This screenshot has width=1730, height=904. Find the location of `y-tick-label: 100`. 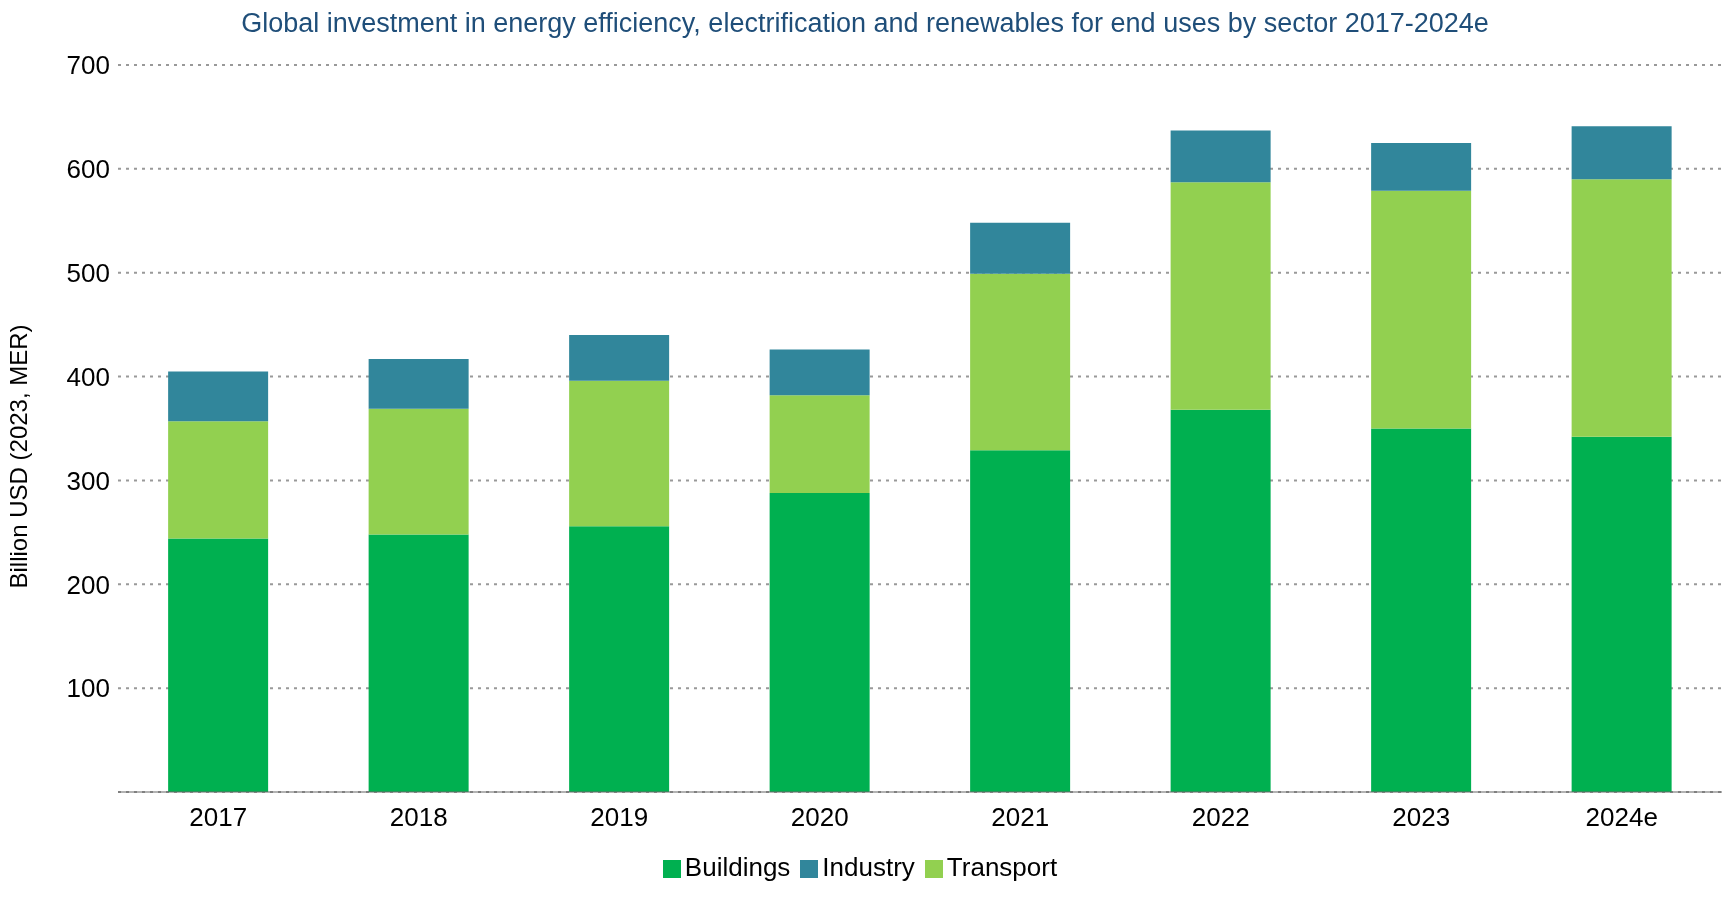

y-tick-label: 100 is located at coordinates (88, 688).